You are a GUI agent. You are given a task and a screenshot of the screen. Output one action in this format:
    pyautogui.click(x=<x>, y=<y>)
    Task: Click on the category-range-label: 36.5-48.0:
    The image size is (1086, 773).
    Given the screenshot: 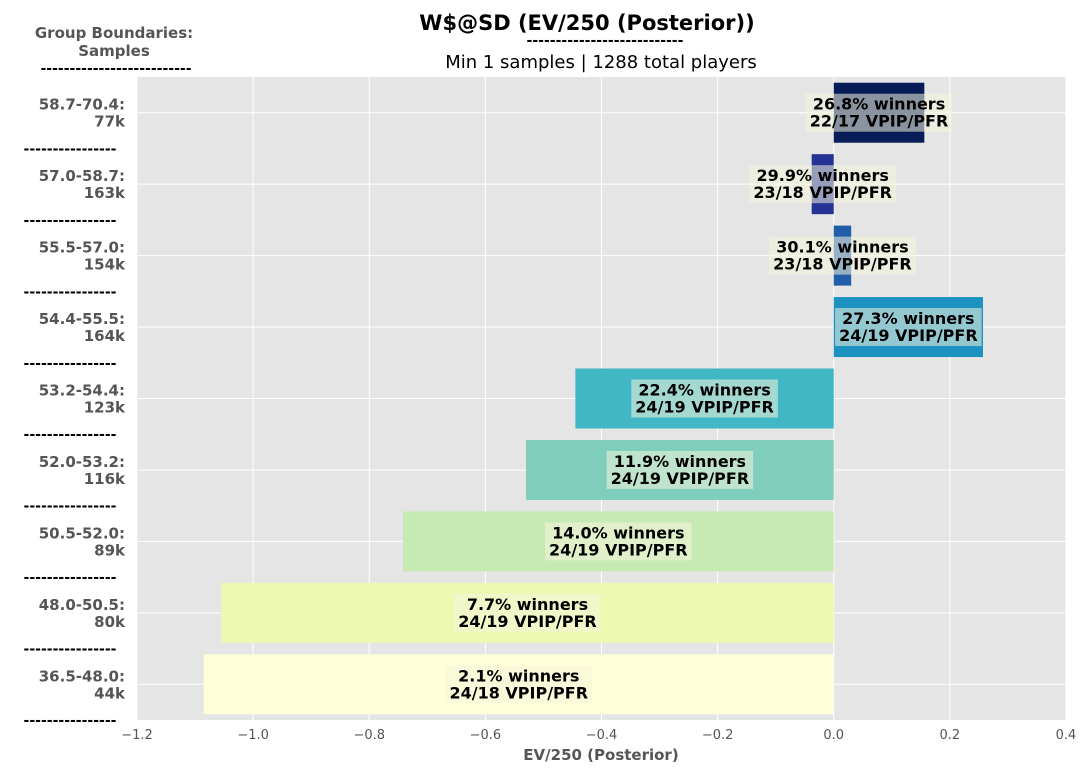 What is the action you would take?
    pyautogui.click(x=82, y=676)
    